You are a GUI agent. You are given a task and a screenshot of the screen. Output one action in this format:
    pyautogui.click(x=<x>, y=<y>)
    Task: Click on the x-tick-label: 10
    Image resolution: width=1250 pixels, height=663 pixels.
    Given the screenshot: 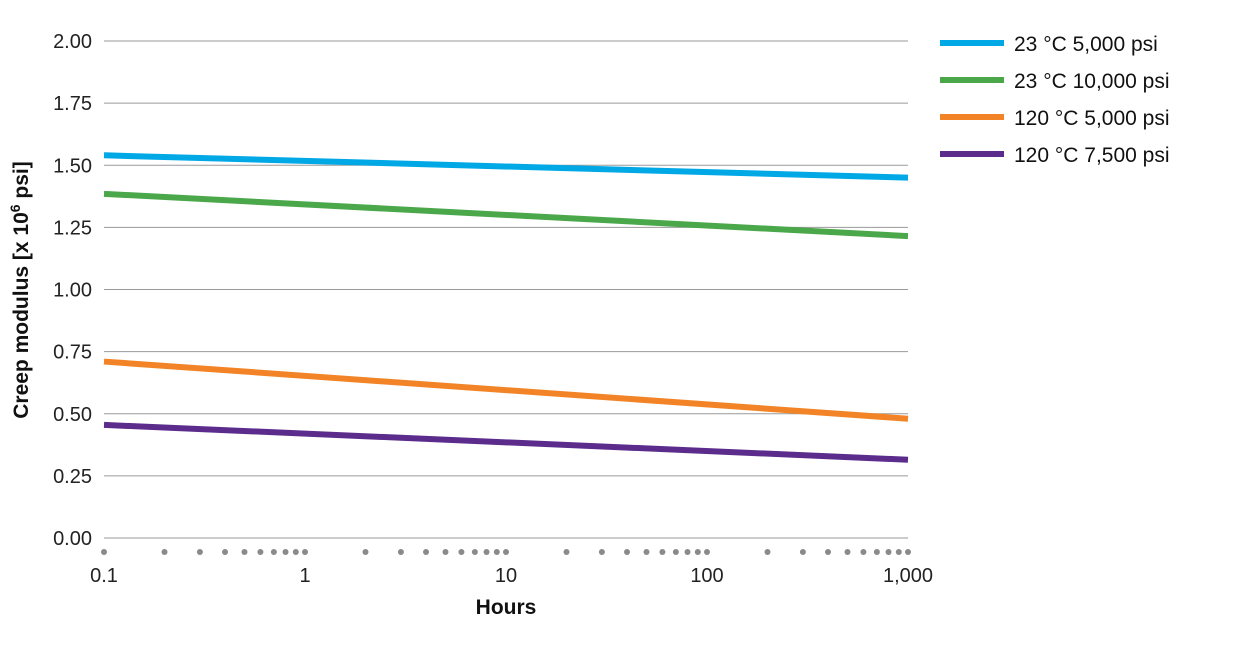 What is the action you would take?
    pyautogui.click(x=506, y=576)
    